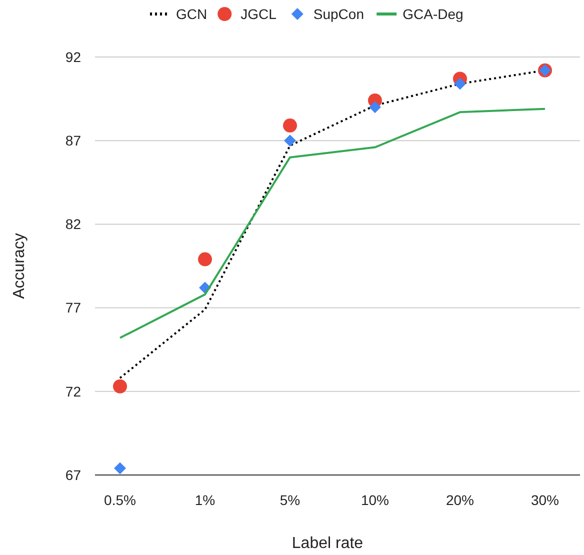 The height and width of the screenshot is (555, 584). What do you see at coordinates (205, 500) in the screenshot?
I see `x-tick-label: 1%` at bounding box center [205, 500].